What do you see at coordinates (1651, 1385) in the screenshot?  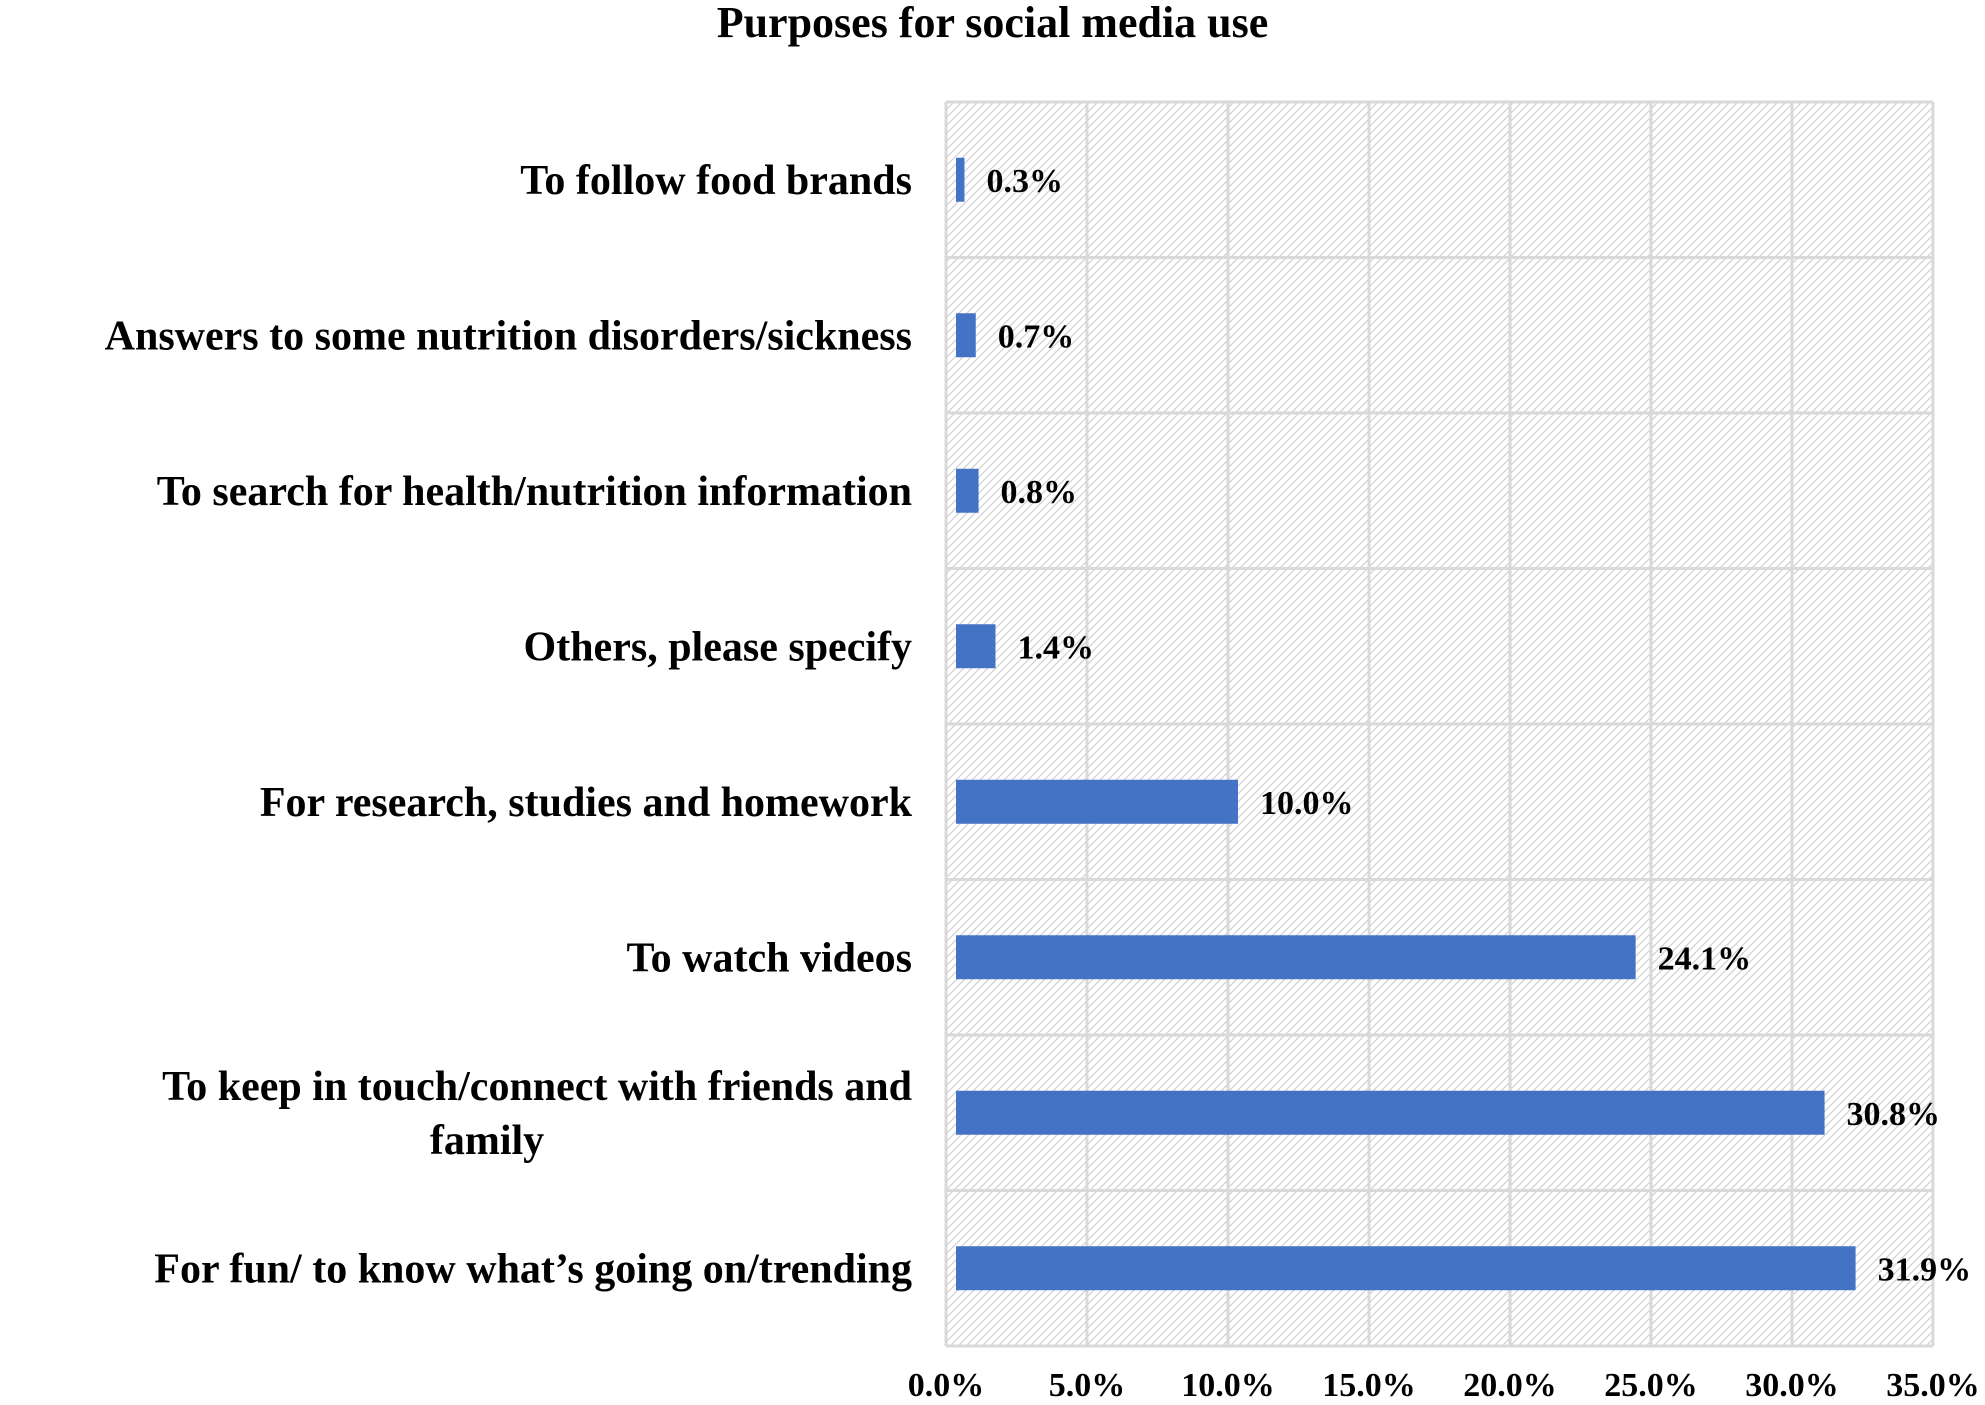 I see `x-tick-label: 25.0%` at bounding box center [1651, 1385].